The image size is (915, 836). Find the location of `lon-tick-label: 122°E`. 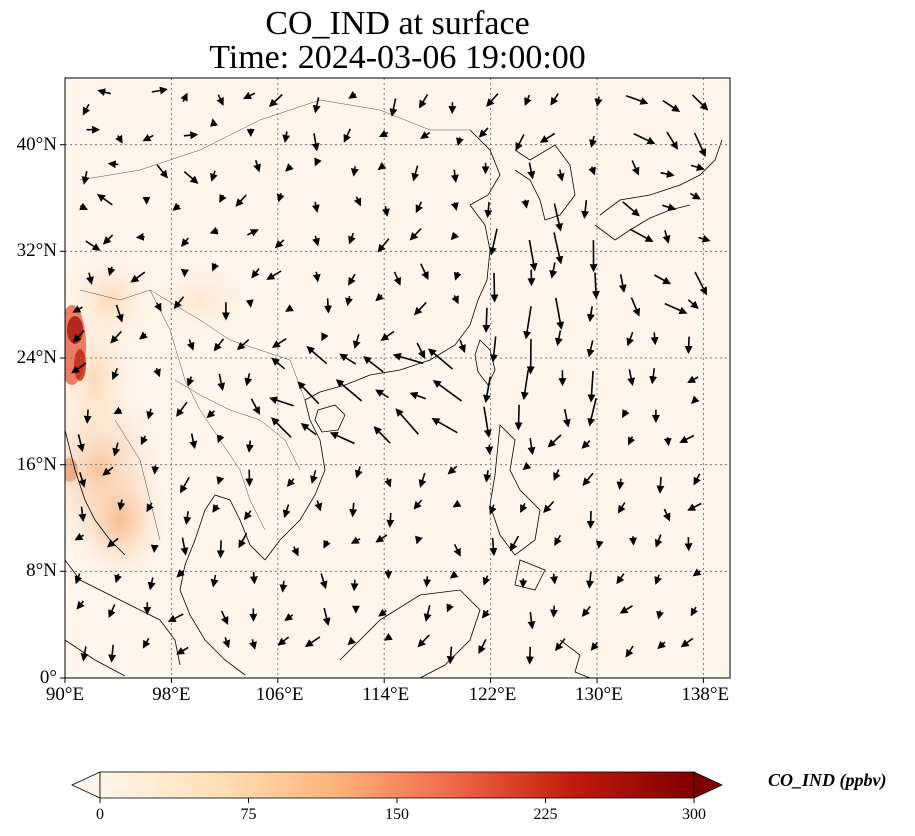

lon-tick-label: 122°E is located at coordinates (492, 694).